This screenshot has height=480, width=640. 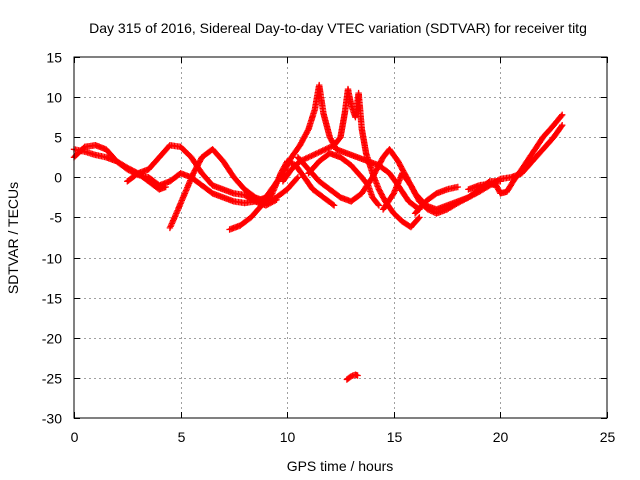 I want to click on x-tick-label: 15, so click(x=395, y=437).